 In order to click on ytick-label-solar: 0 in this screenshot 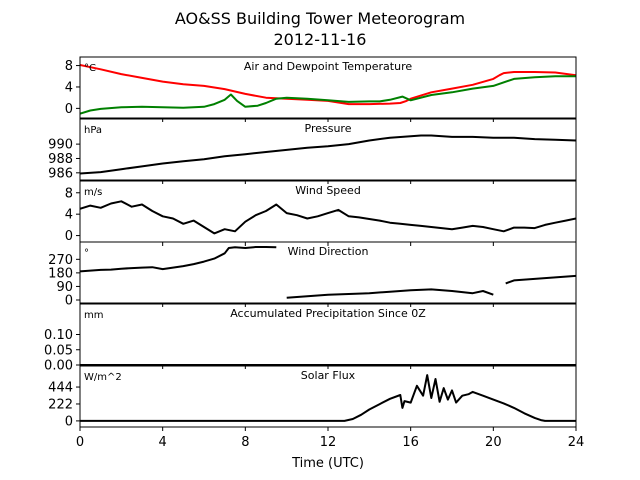, I will do `click(69, 421)`.